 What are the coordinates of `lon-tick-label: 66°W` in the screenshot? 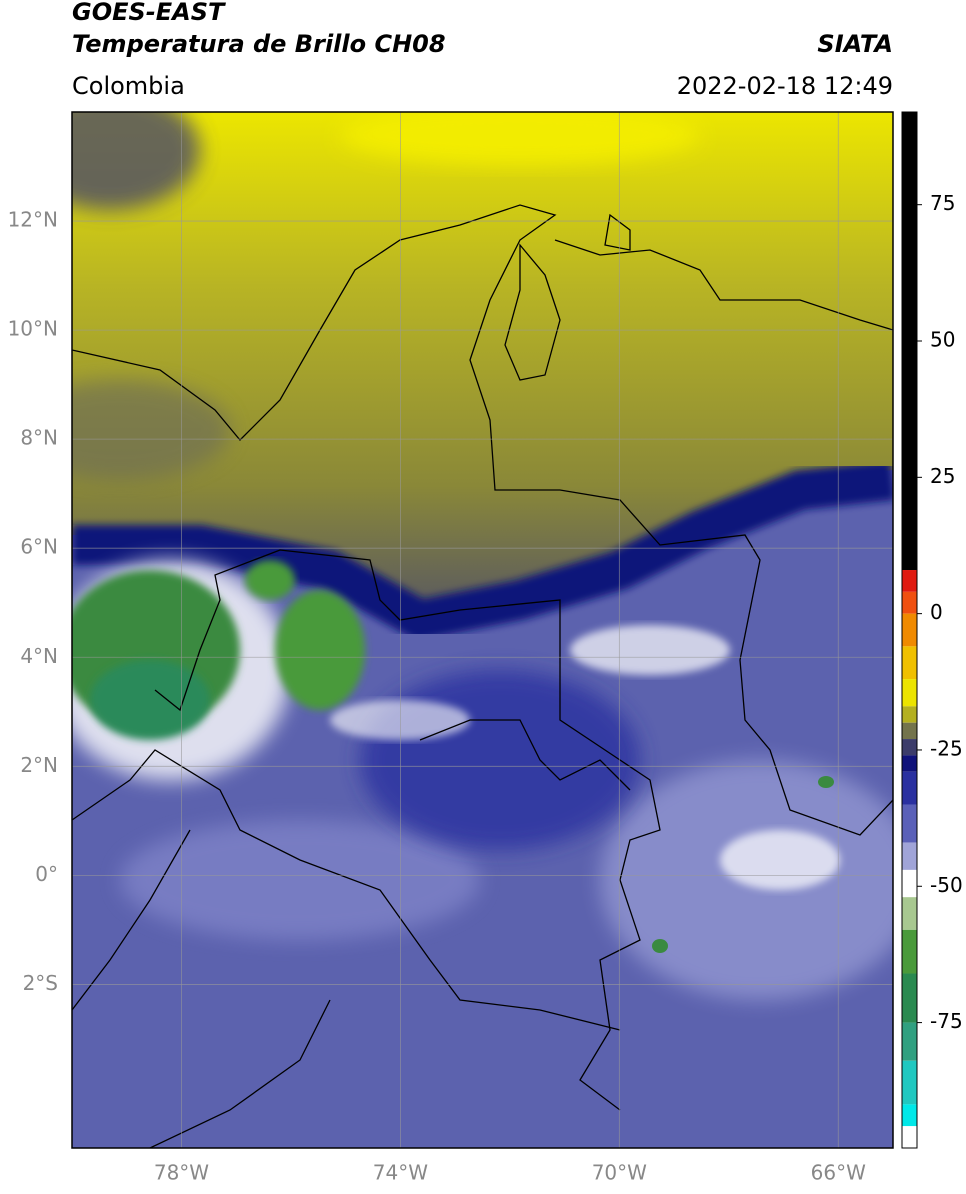 It's located at (838, 1173).